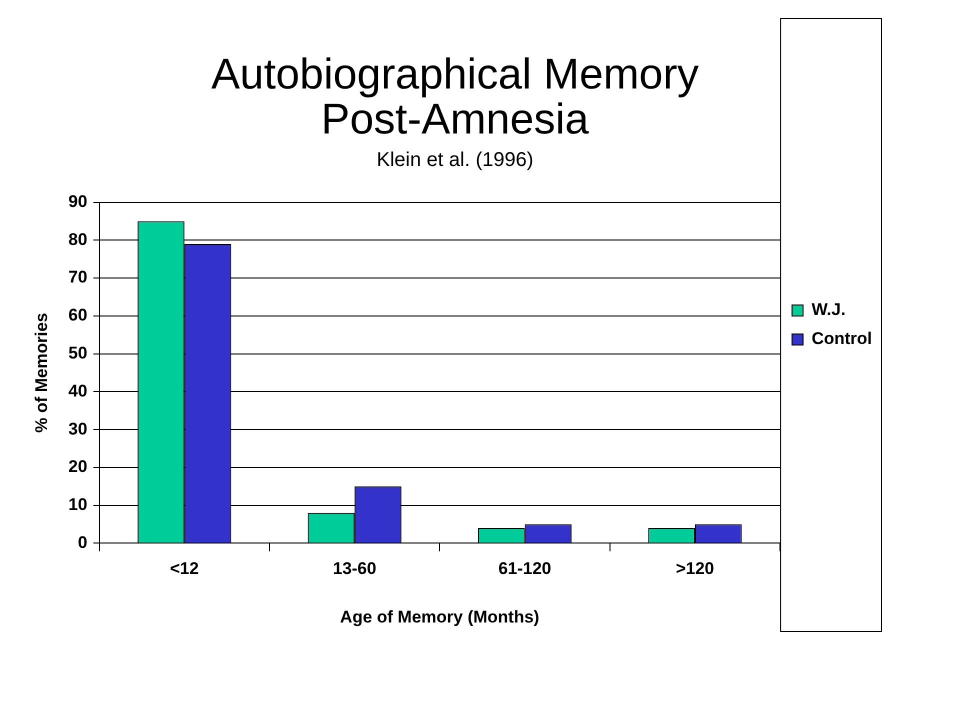 The image size is (960, 720). I want to click on x-axis-title: Age of Memory (Months), so click(440, 616).